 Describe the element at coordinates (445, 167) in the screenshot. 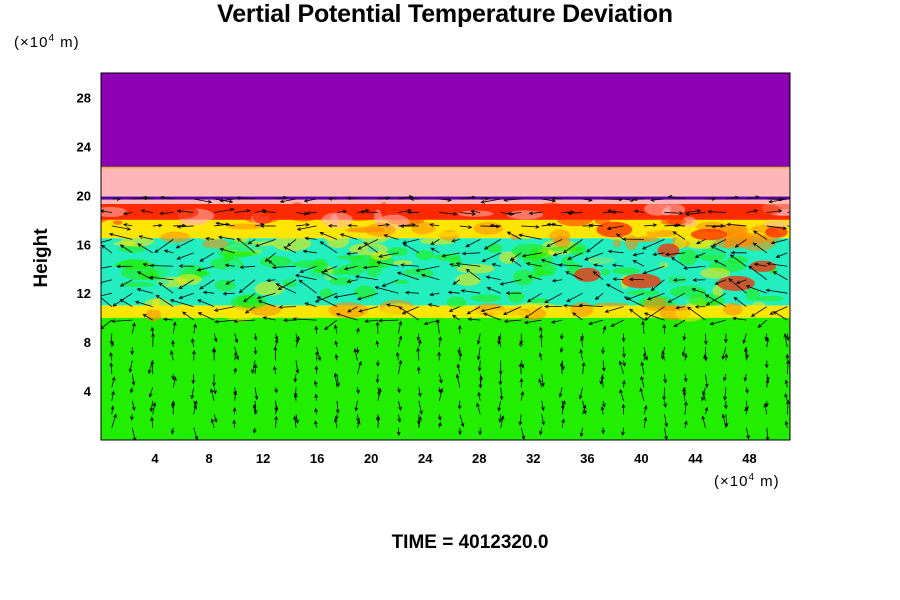

I see `upper-boundary-line` at that location.